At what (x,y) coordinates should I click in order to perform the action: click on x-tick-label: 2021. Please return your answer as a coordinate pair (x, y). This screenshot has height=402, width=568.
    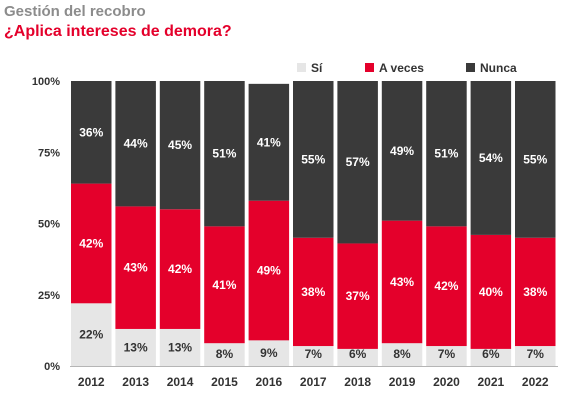
    Looking at the image, I should click on (490, 382).